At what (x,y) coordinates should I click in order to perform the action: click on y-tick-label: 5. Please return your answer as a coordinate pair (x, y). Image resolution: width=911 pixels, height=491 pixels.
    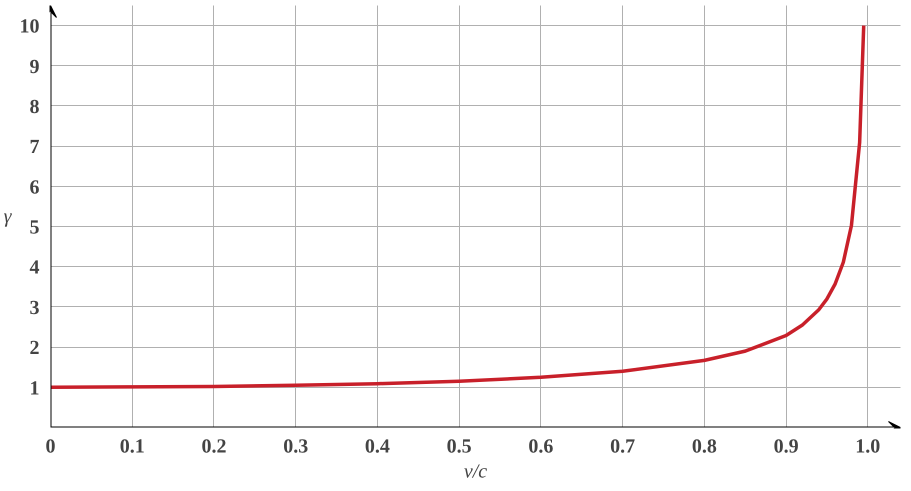
    Looking at the image, I should click on (35, 227).